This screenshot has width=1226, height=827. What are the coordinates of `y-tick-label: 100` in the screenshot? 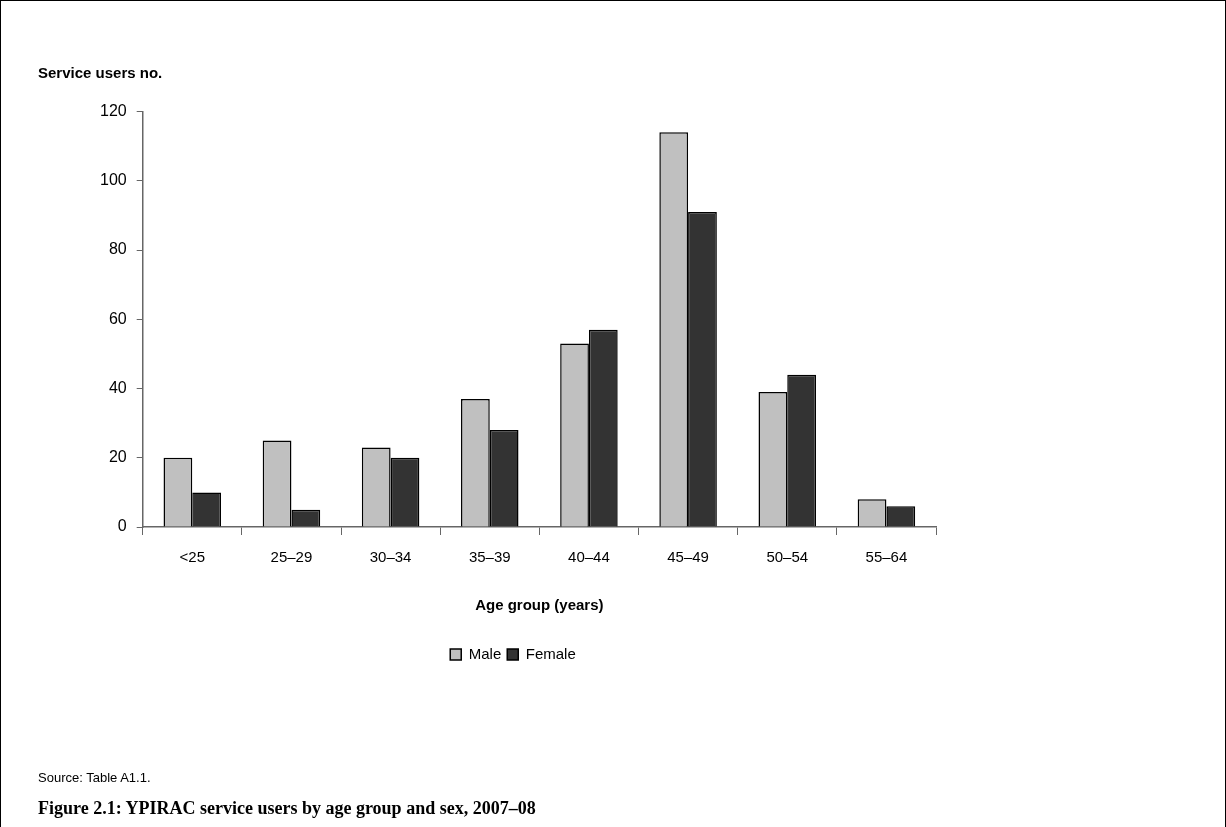 It's located at (113, 180).